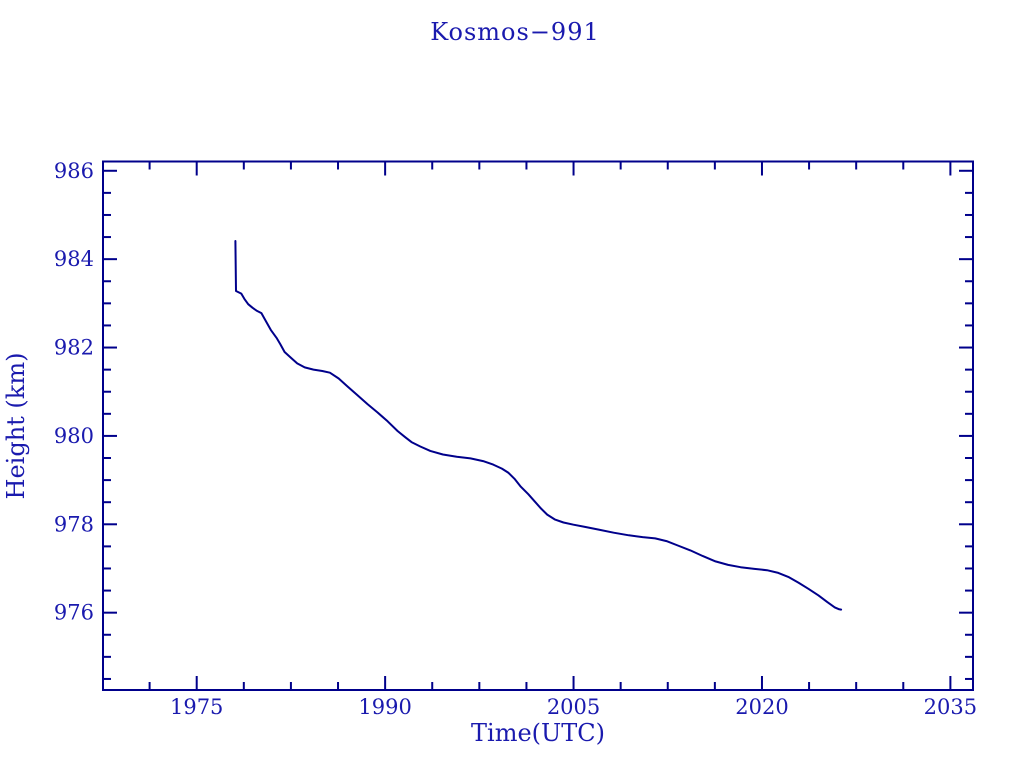 This screenshot has height=768, width=1024. I want to click on x-tick-label: 1990, so click(384, 707).